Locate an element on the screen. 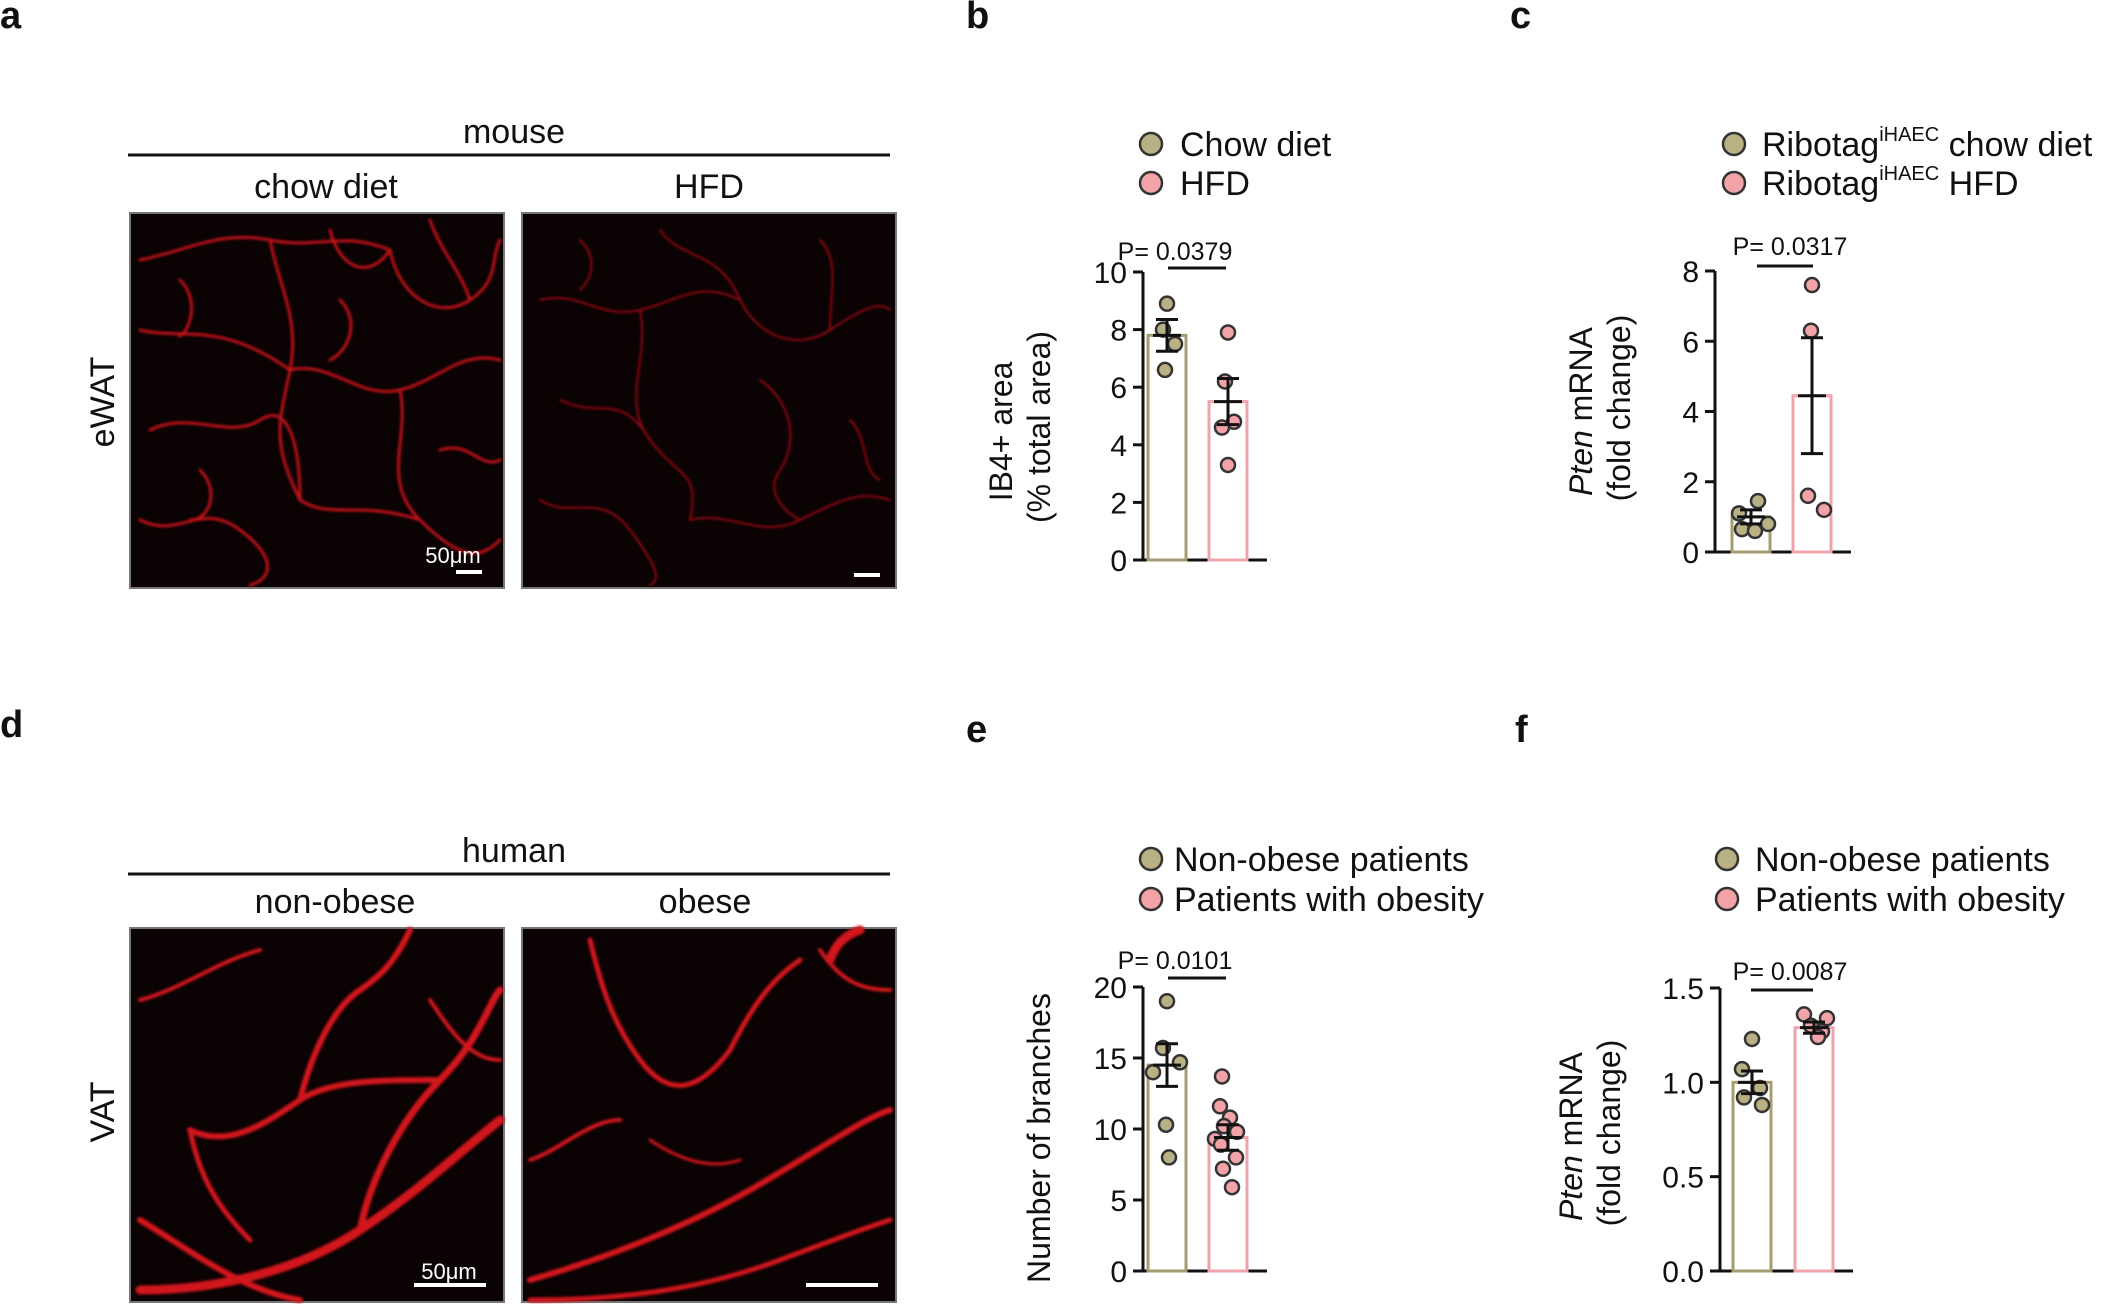  micrograph-ewat-hfd is located at coordinates (709, 400).